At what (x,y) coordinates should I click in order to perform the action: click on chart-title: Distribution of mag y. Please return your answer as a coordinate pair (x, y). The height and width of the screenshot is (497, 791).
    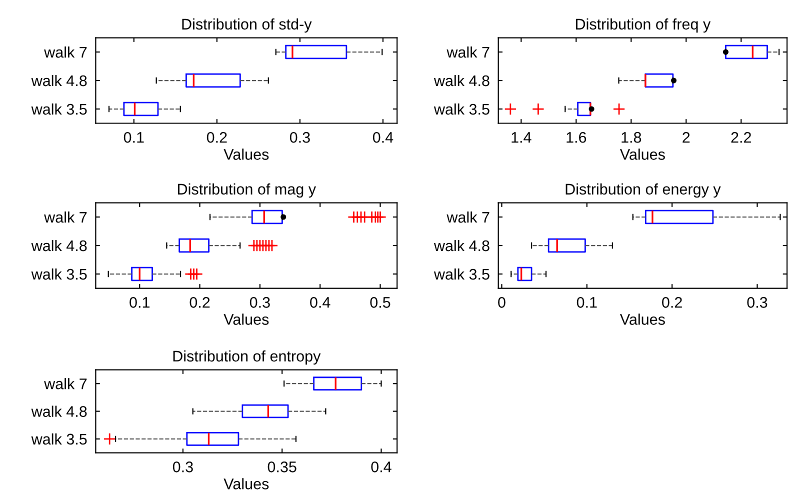
    Looking at the image, I should click on (247, 190).